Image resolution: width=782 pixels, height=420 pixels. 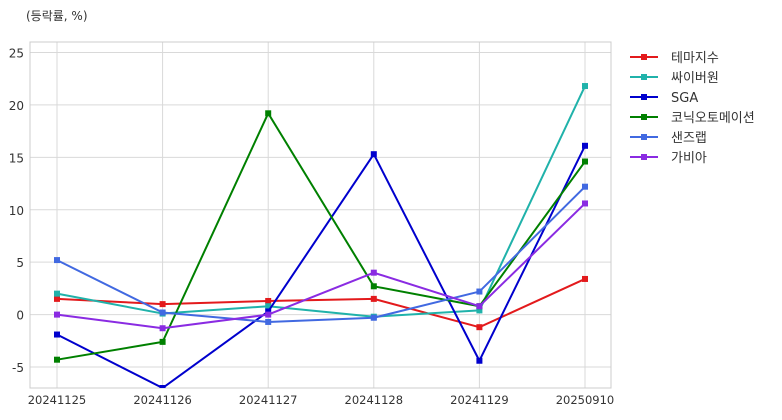 I want to click on legend-item: 코닉오토메이션, so click(x=692, y=118).